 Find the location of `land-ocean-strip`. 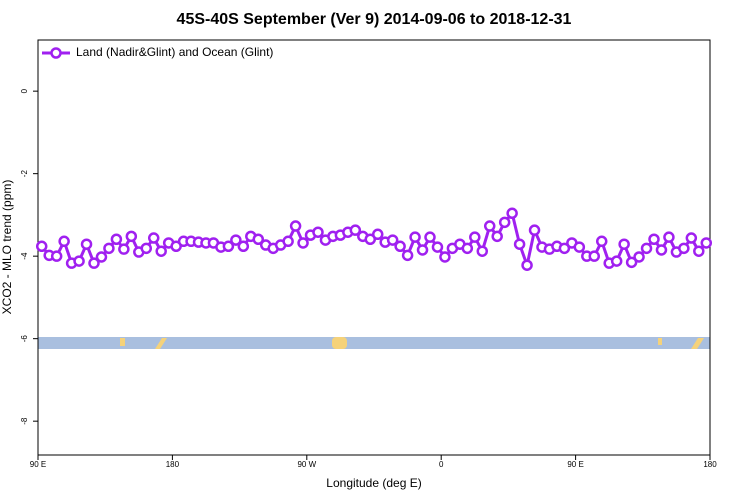

land-ocean-strip is located at coordinates (374, 343).